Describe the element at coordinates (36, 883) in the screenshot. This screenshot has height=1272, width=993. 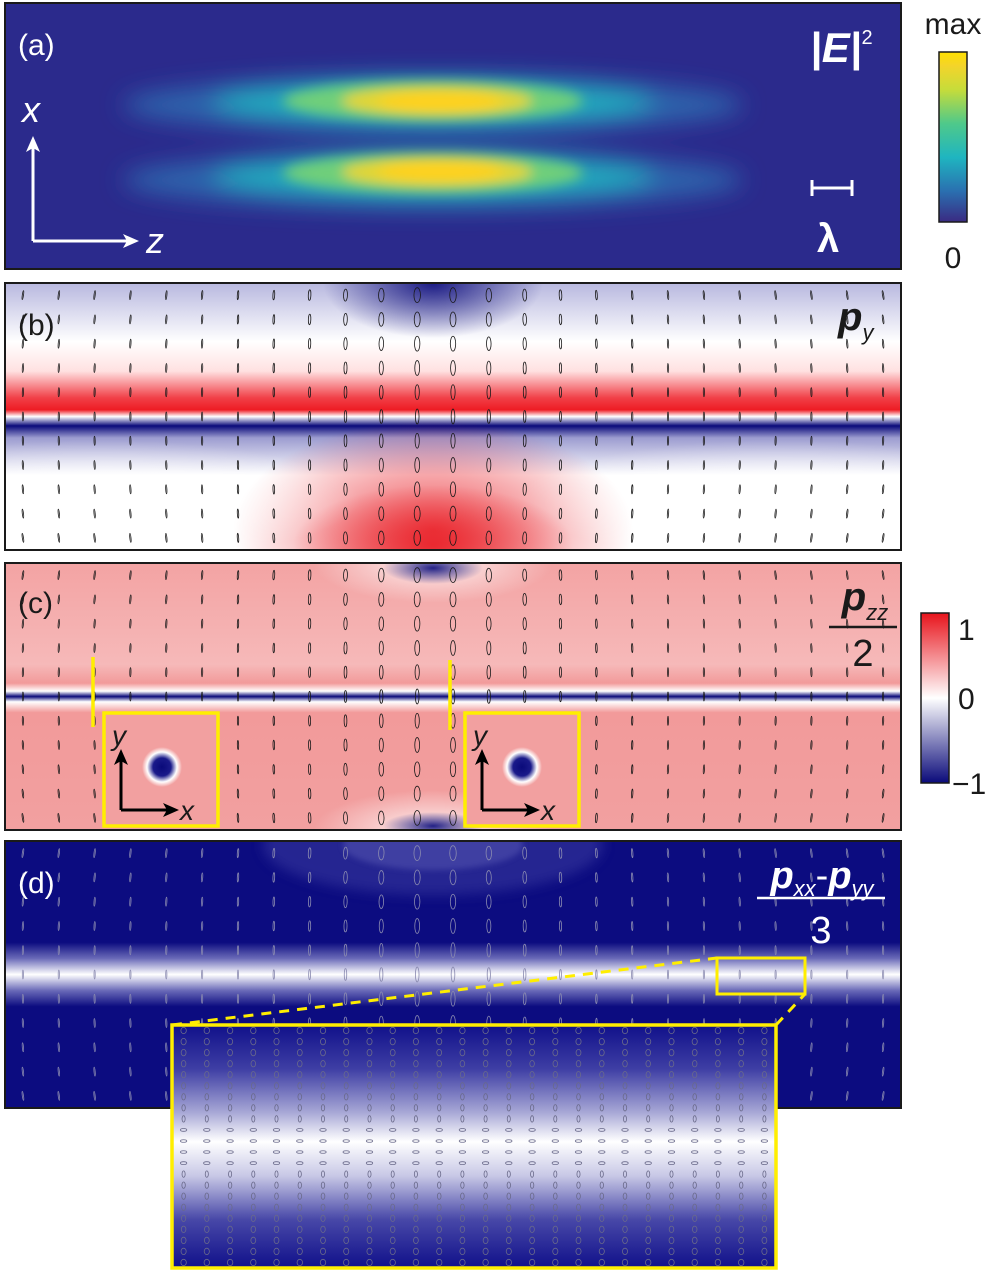
I see `panel-d-tag: (d)` at that location.